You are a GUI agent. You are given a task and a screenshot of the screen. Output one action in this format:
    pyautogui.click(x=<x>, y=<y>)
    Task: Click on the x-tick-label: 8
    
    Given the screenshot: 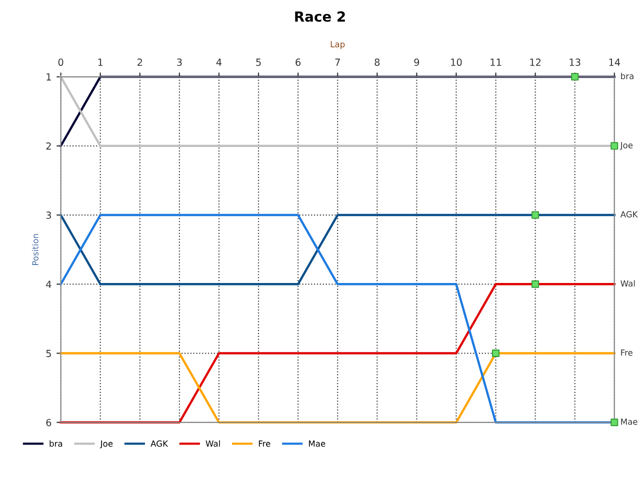 What is the action you would take?
    pyautogui.click(x=377, y=62)
    